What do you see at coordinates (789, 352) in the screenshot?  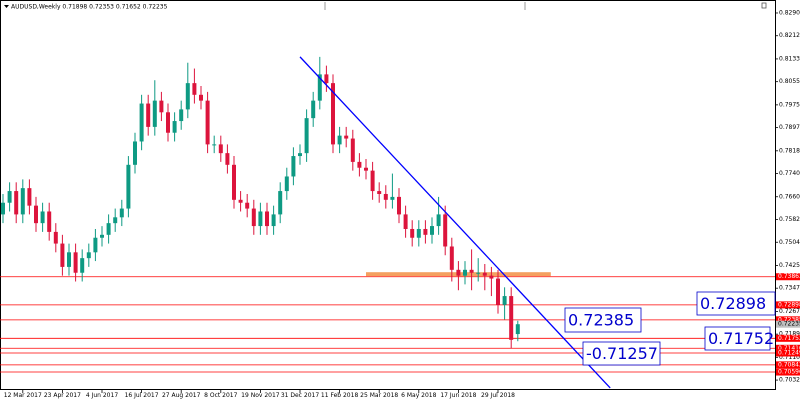 I see `level-label: 0.71249` at bounding box center [789, 352].